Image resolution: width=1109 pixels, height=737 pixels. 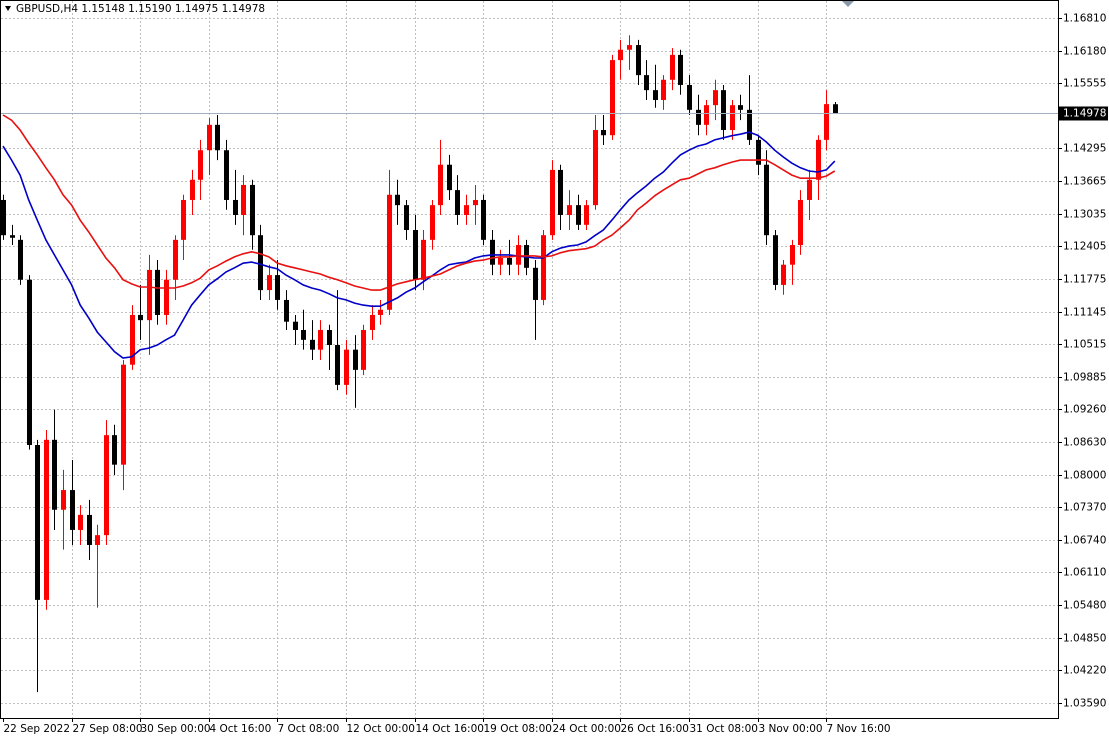 I want to click on x-tick-label: 7 Nov 16:00, so click(x=859, y=729).